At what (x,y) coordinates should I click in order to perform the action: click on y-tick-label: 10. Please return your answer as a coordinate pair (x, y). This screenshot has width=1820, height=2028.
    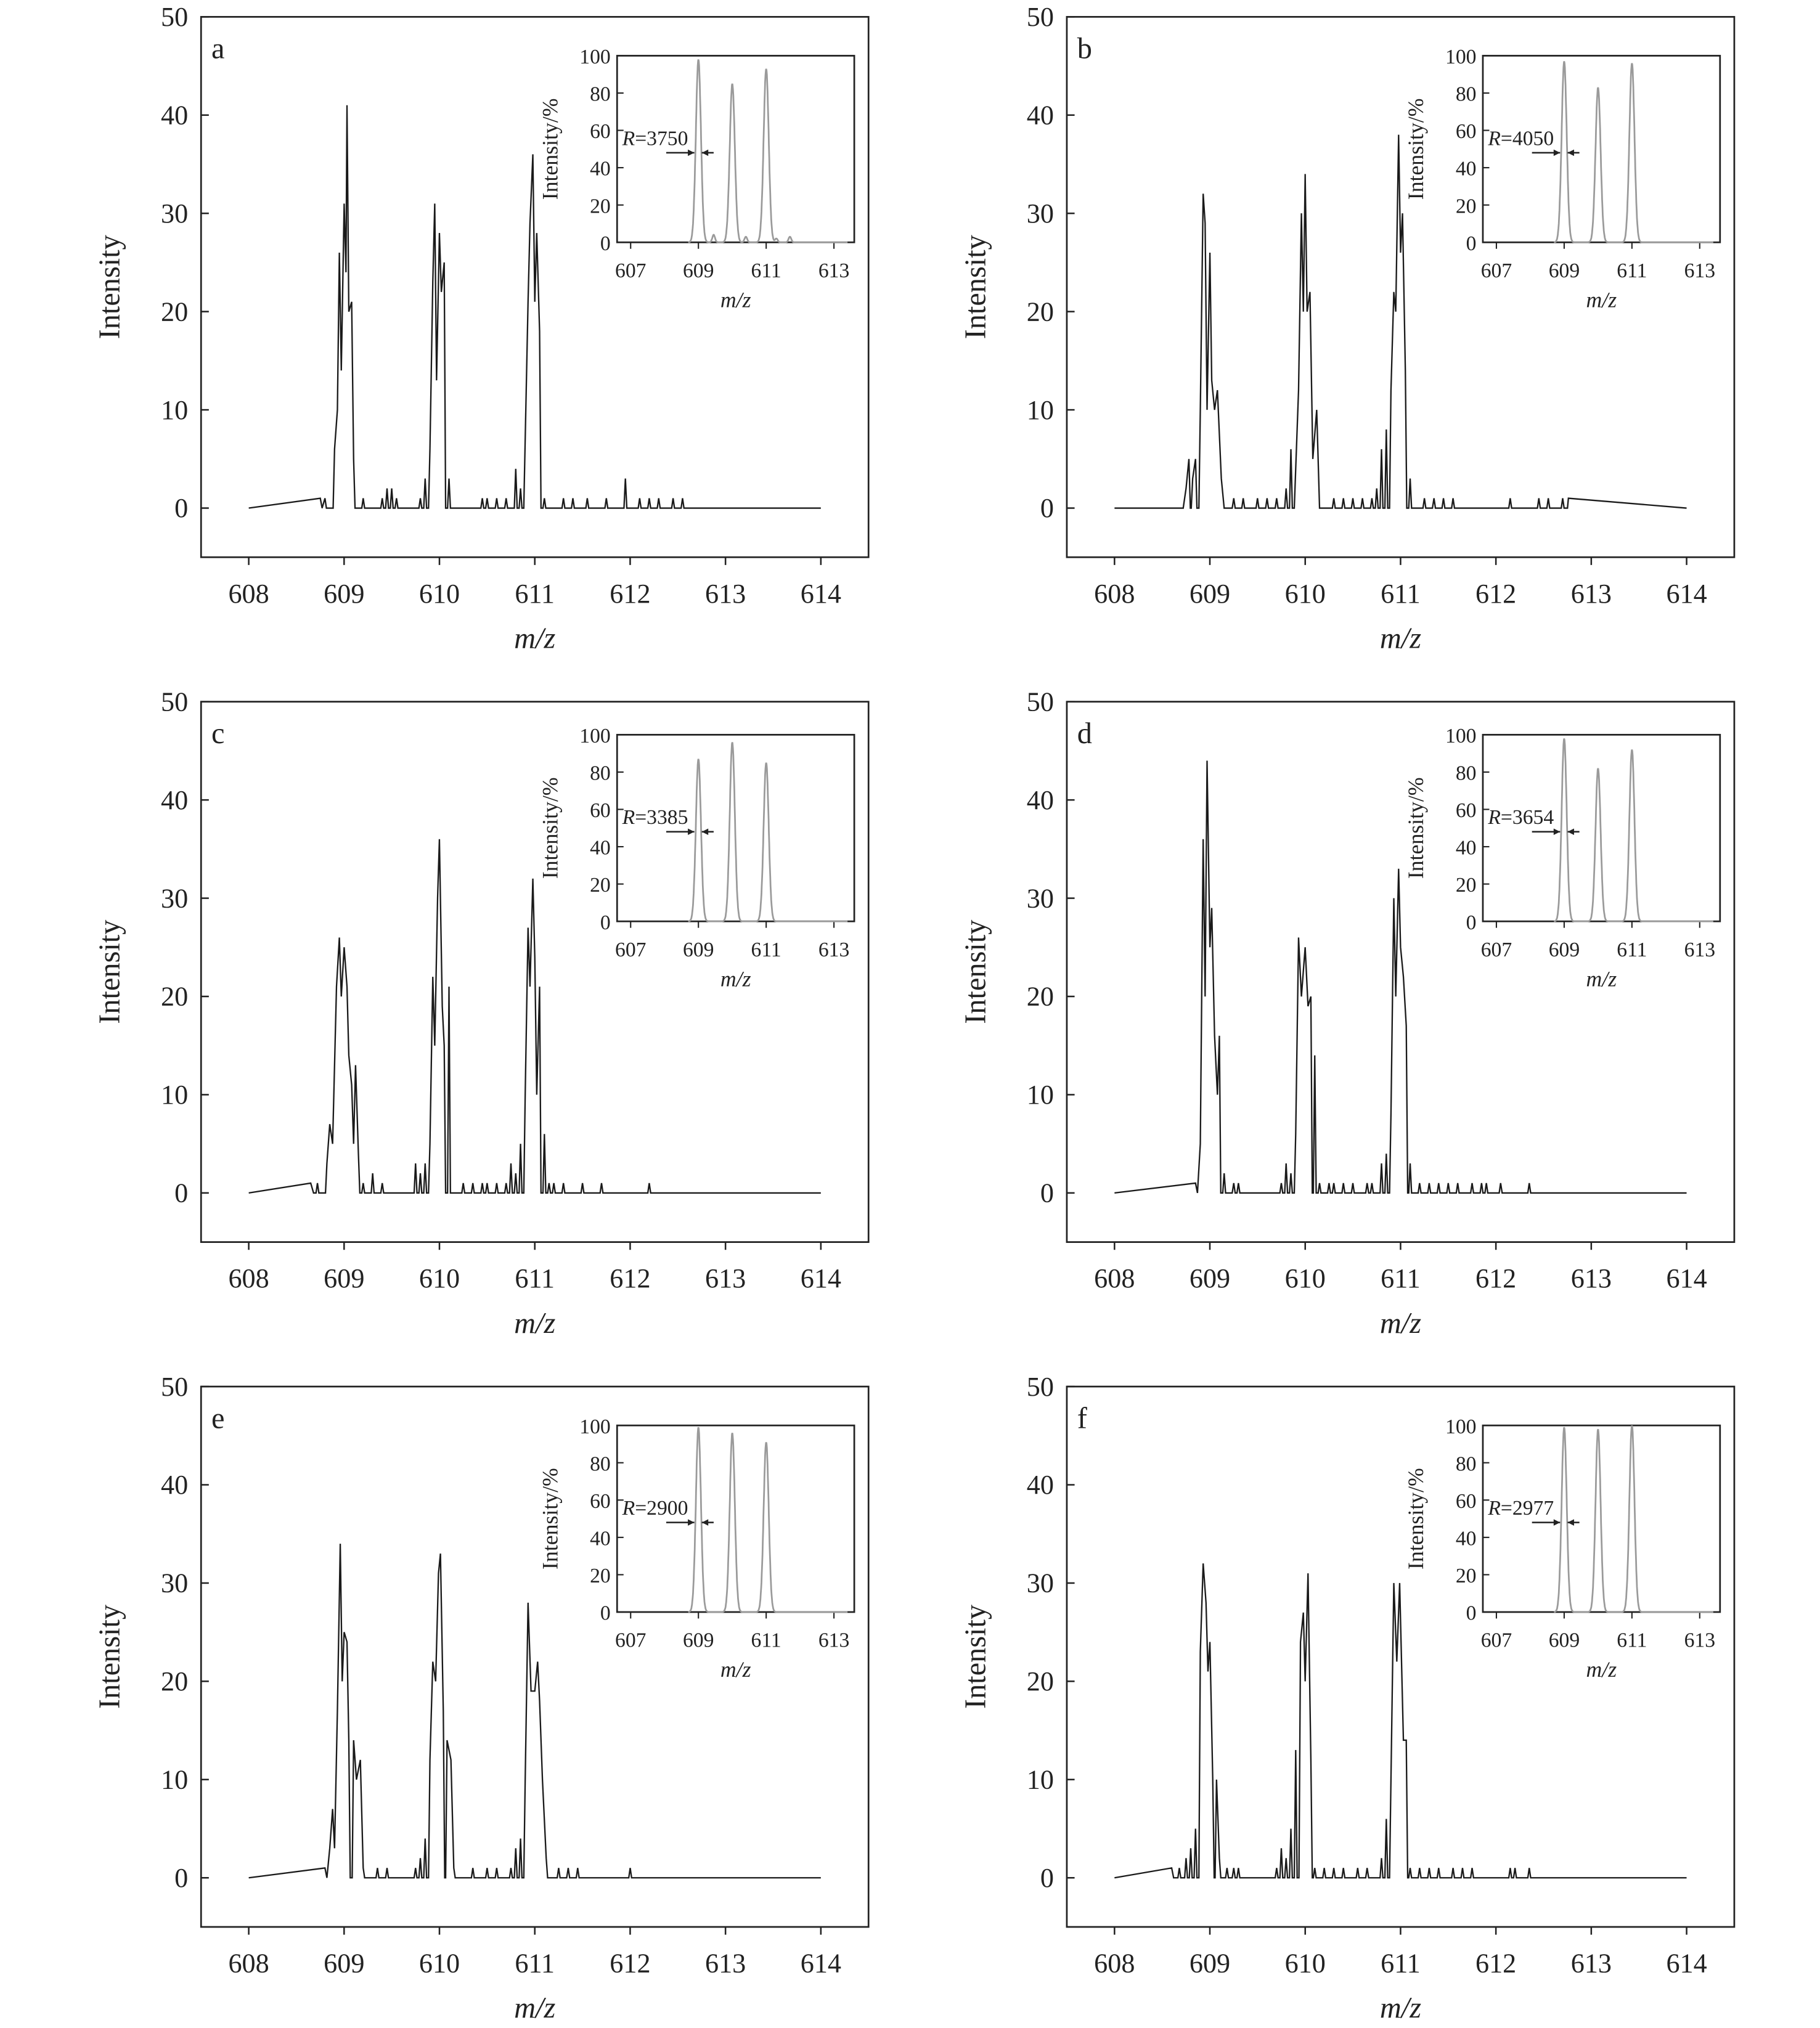
    Looking at the image, I should click on (174, 410).